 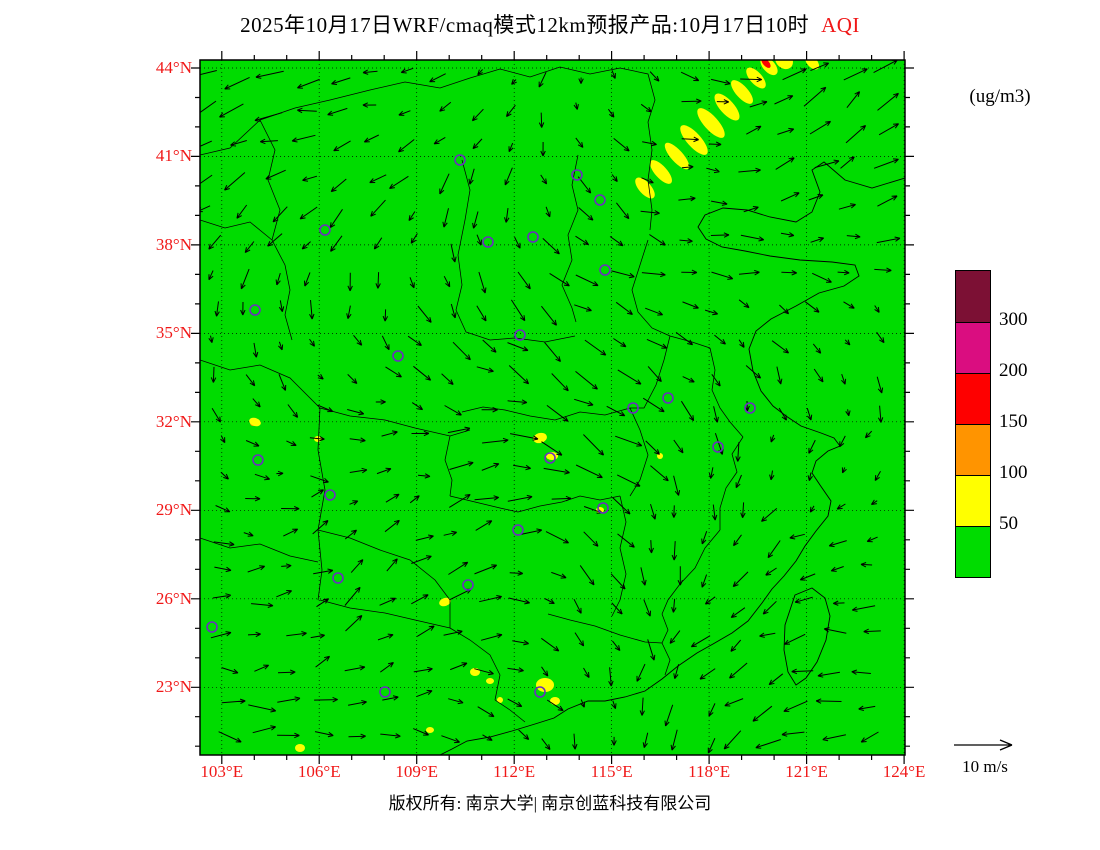 I want to click on colorbar-tick-label: 200, so click(x=1013, y=370).